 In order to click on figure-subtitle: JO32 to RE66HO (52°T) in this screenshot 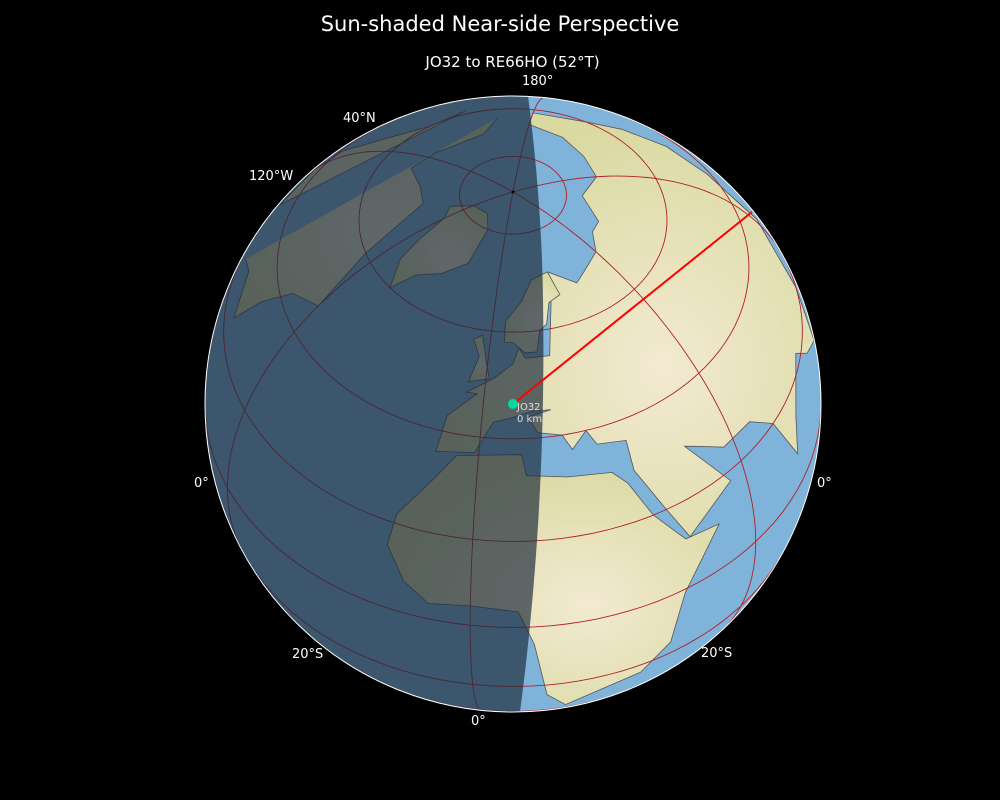, I will do `click(512, 62)`.